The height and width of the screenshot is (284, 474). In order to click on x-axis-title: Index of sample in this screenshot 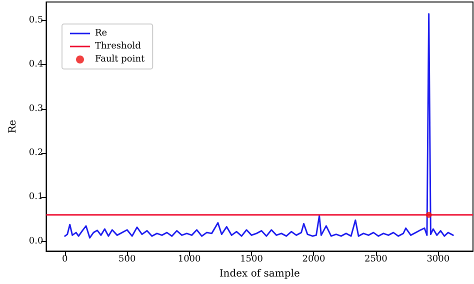, I will do `click(259, 274)`.